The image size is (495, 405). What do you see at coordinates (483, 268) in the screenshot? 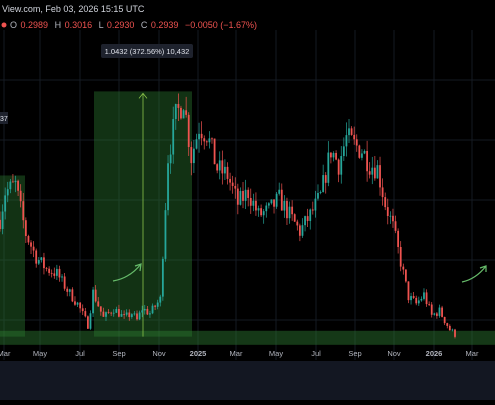
I see `curved-arrow-right-head` at bounding box center [483, 268].